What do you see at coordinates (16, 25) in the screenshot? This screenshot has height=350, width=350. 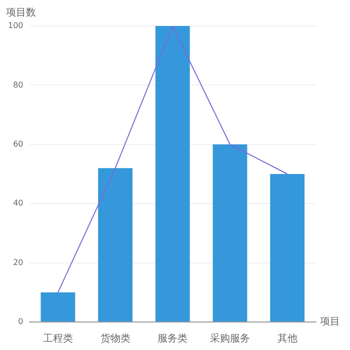 I see `y-tick-label: 100` at bounding box center [16, 25].